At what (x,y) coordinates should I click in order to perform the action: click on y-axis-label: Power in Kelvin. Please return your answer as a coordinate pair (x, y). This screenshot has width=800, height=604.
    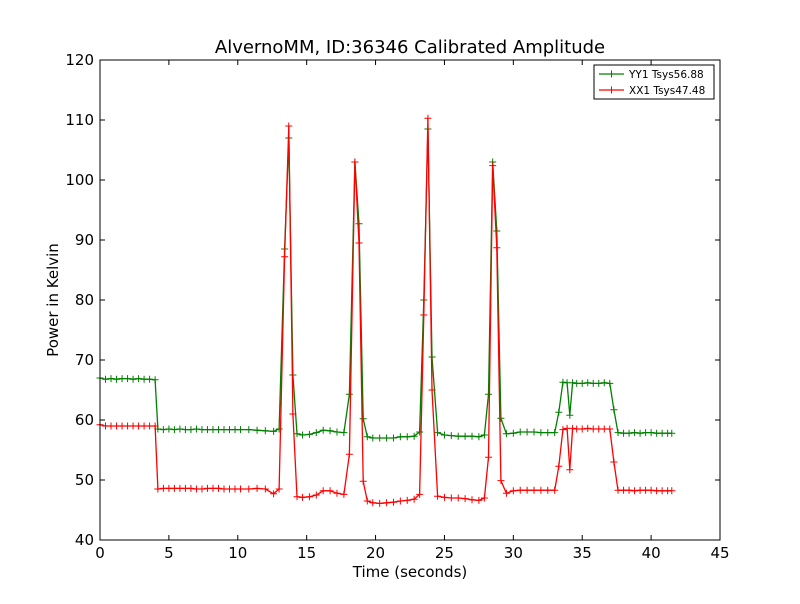
    Looking at the image, I should click on (53, 300).